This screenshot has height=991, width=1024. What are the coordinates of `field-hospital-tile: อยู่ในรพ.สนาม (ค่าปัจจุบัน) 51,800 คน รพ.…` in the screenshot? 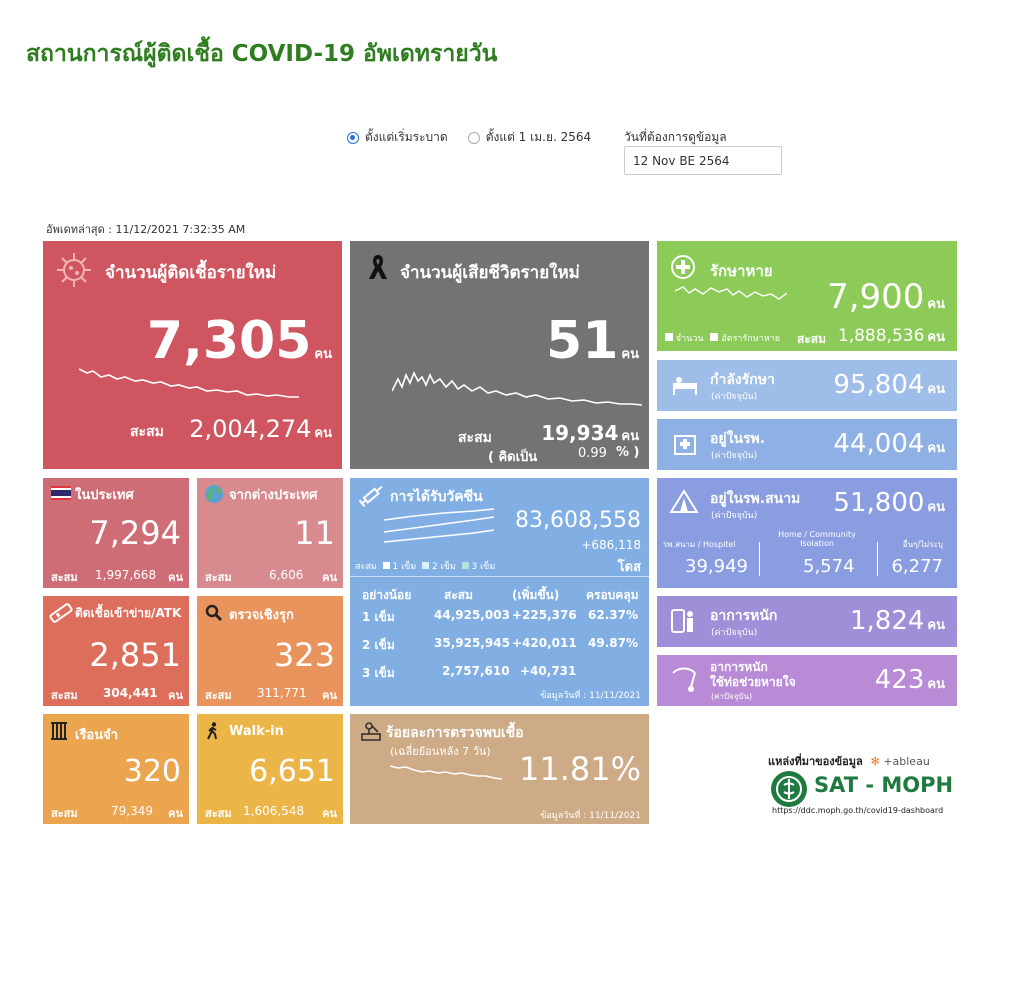 It's located at (807, 533).